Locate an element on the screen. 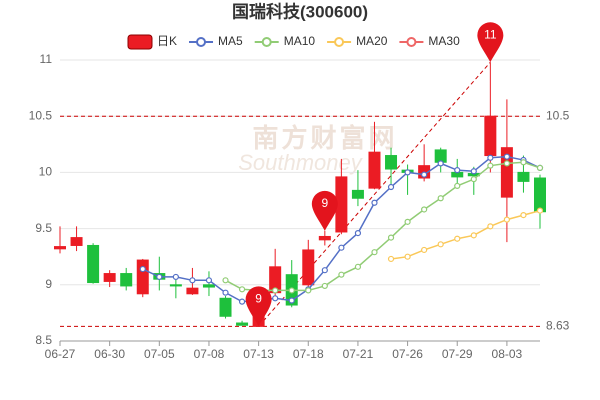 The image size is (600, 400). y-tick-label: 10.5 is located at coordinates (41, 115).